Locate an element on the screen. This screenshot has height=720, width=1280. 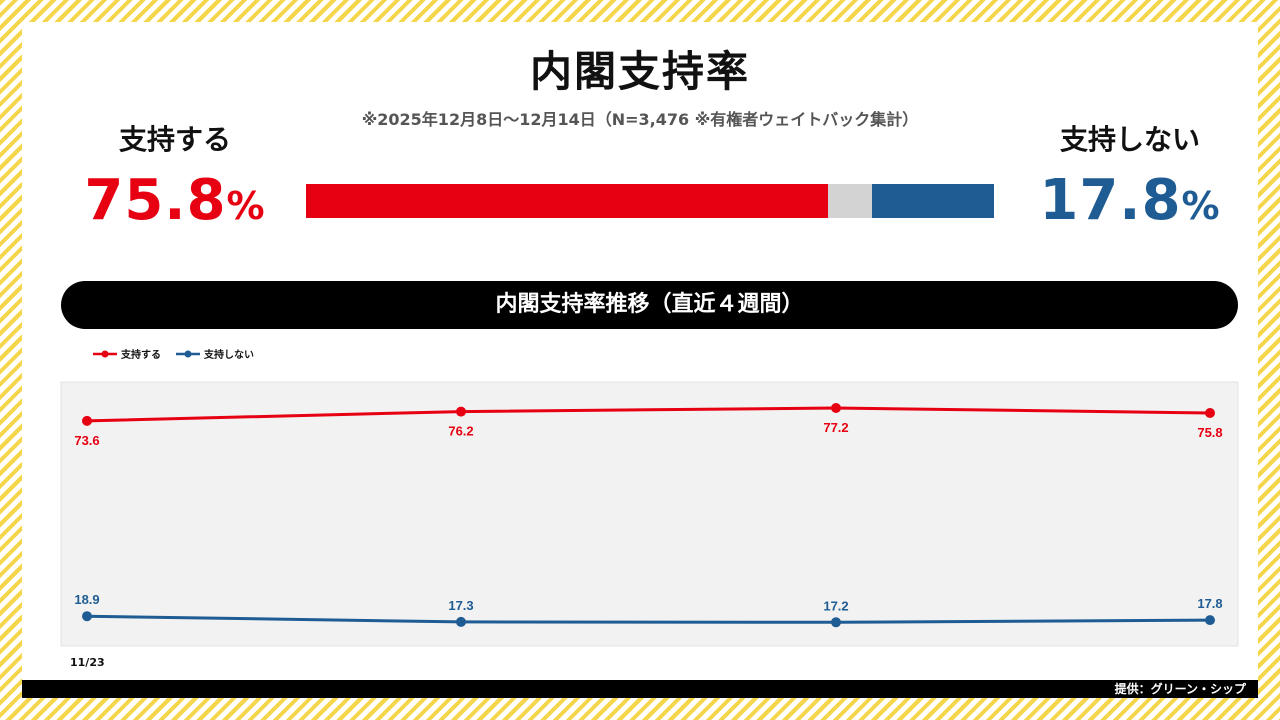
data-label: 18.9 is located at coordinates (86, 599).